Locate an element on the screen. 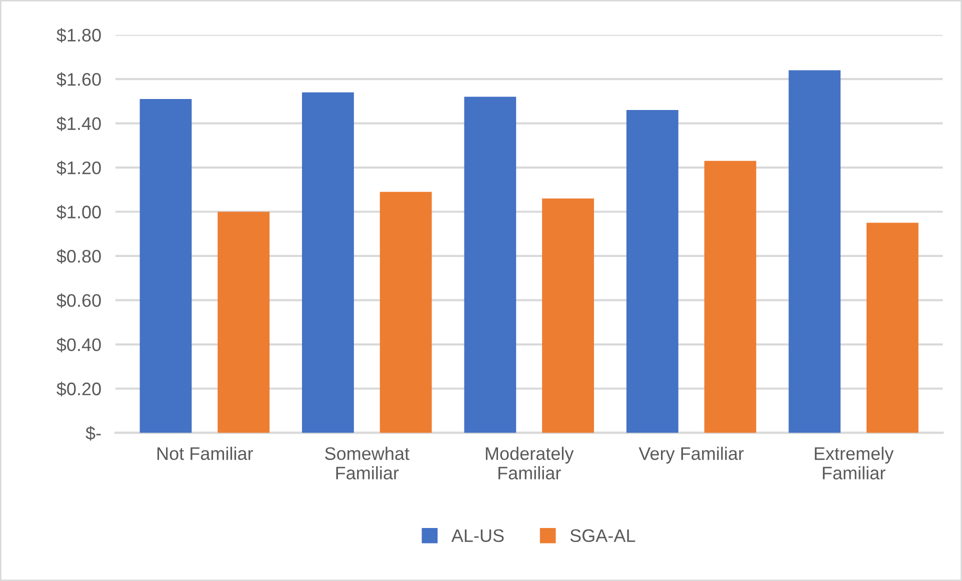  y-tick-label: $0.60 is located at coordinates (78, 300).